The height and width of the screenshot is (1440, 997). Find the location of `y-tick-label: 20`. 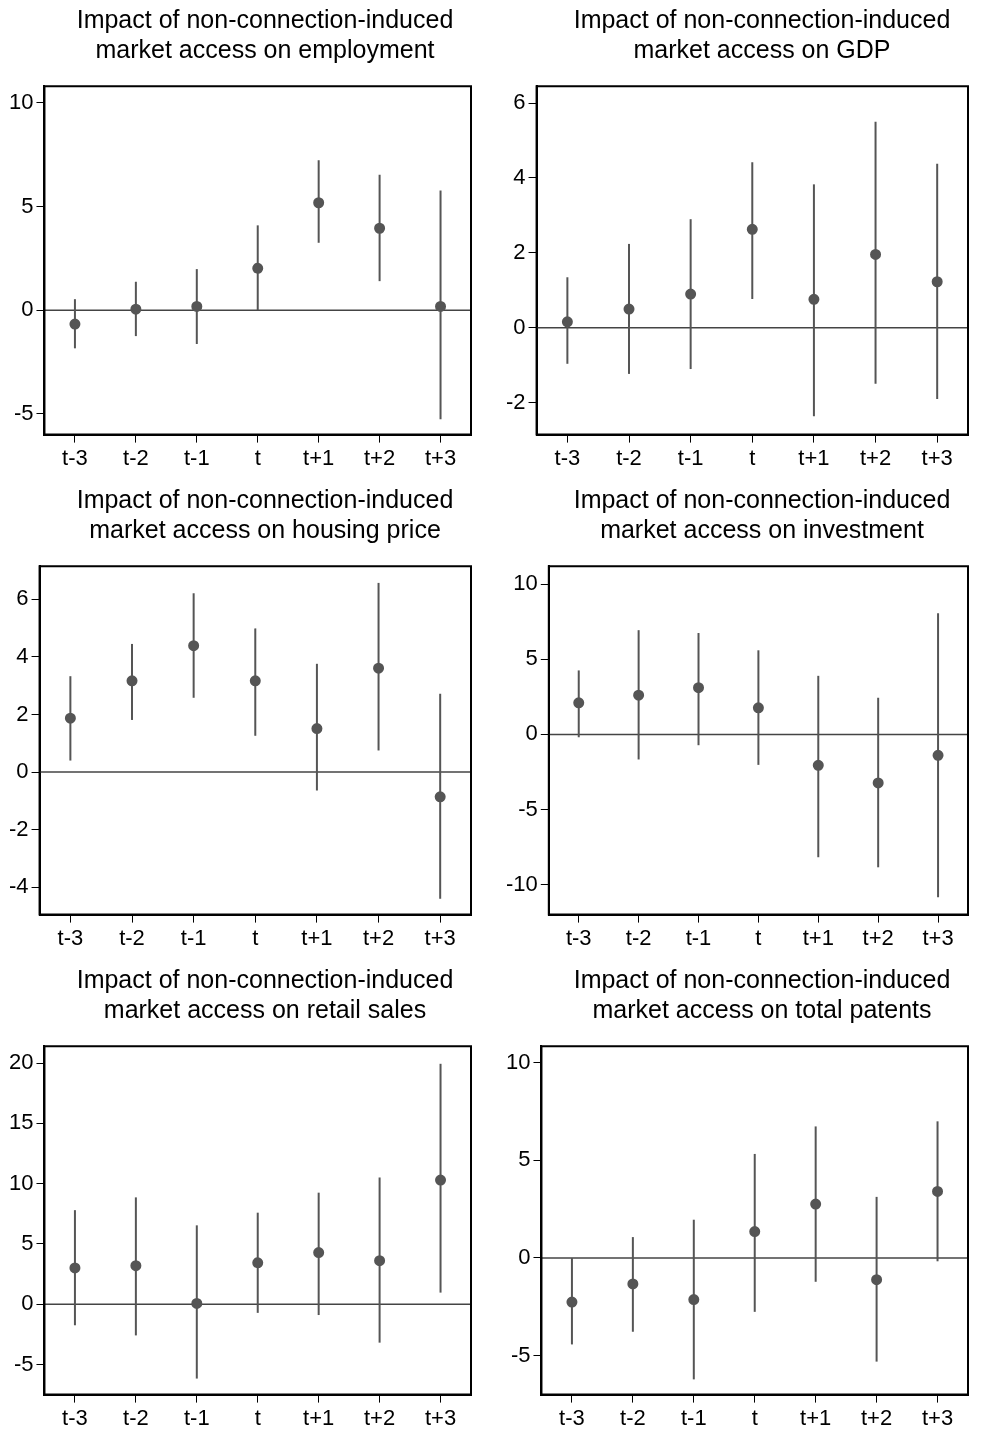

y-tick-label: 20 is located at coordinates (21, 1062).